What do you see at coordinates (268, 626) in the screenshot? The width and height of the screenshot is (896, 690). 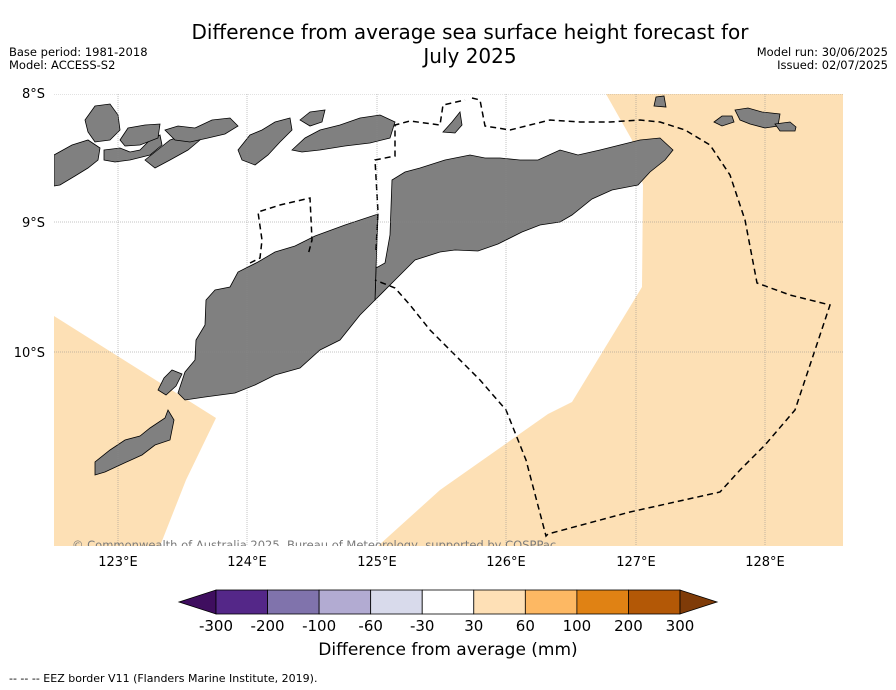 I see `colorbar-tick-label: -200` at bounding box center [268, 626].